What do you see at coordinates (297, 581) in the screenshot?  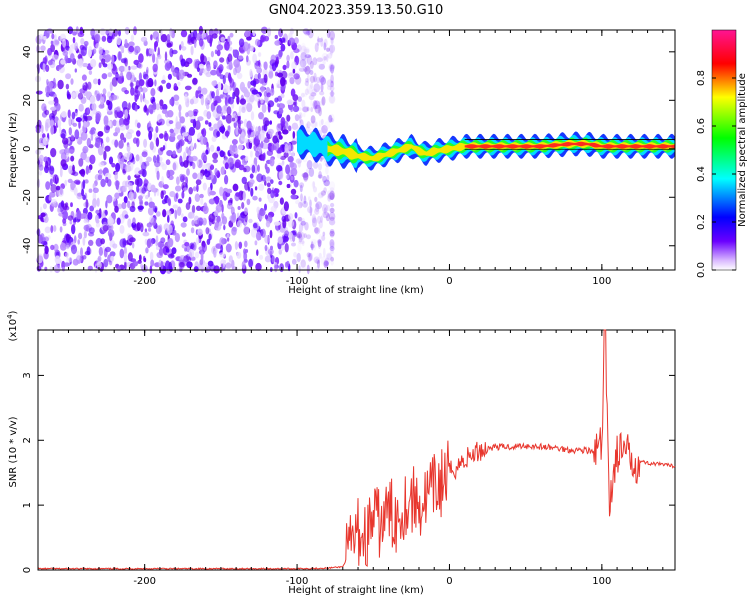 I see `x-tick-label: -100` at bounding box center [297, 581].